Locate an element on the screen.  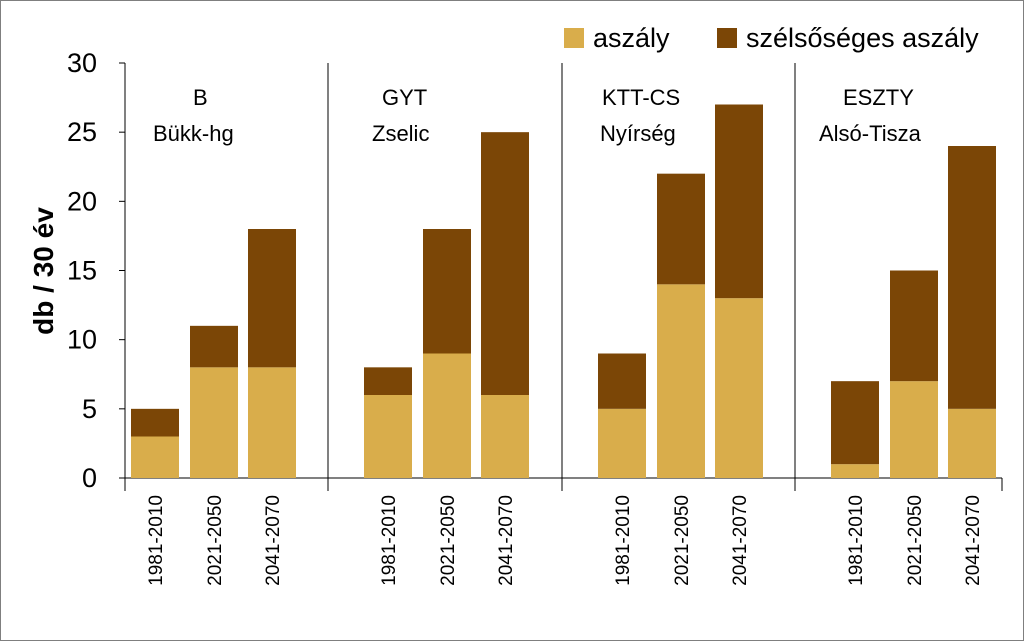
region-name-label: Nyírség is located at coordinates (638, 133).